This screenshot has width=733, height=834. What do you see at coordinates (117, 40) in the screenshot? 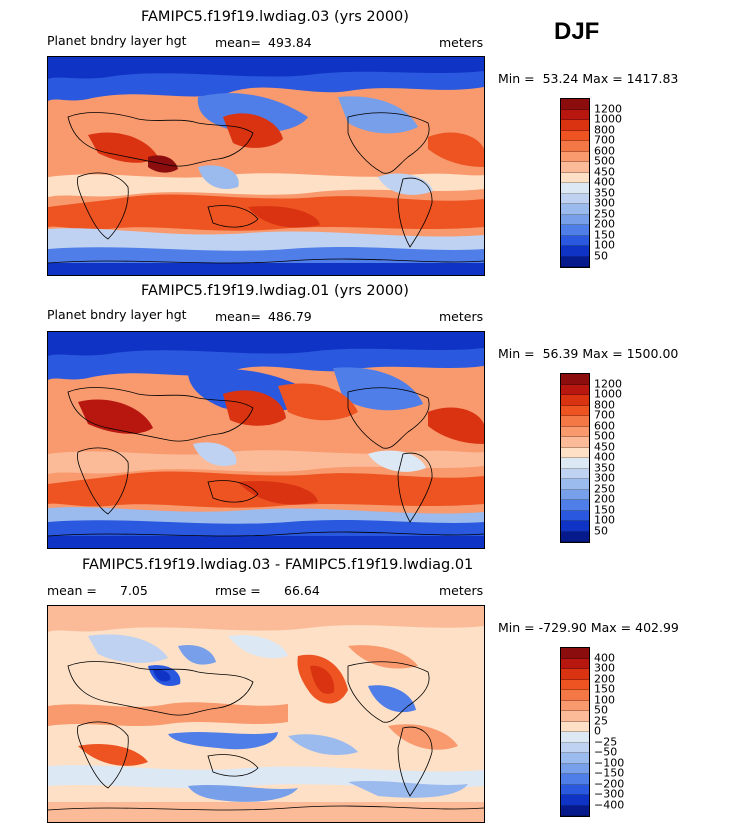
I see `panel-1-variable: Planet bndry layer hgt` at bounding box center [117, 40].